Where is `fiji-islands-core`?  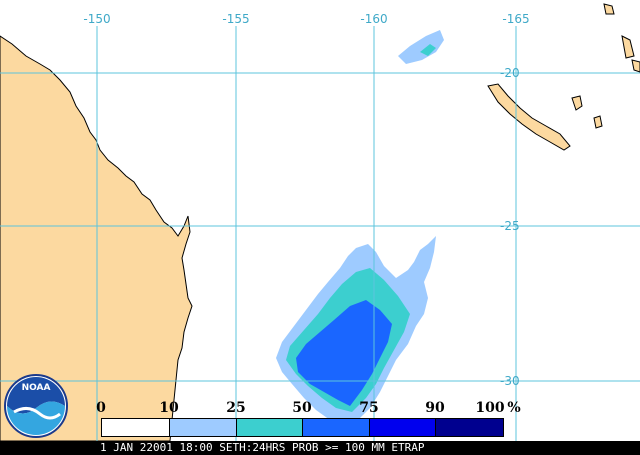 fiji-islands-core is located at coordinates (428, 50).